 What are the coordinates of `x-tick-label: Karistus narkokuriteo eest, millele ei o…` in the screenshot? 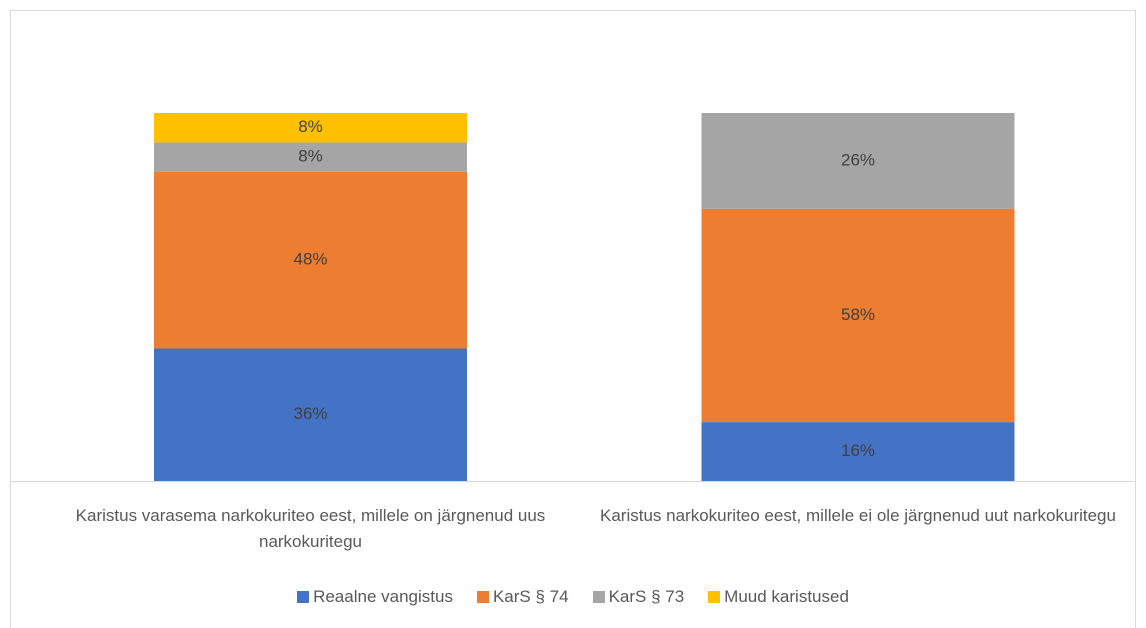 It's located at (858, 515).